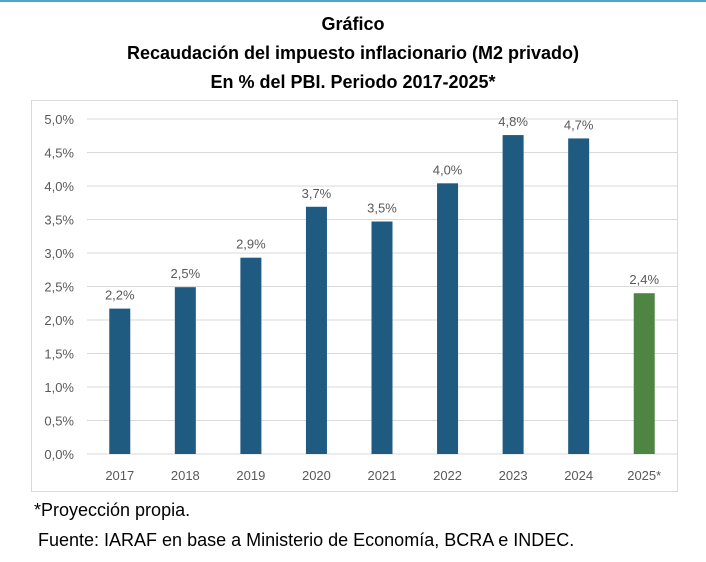  Describe the element at coordinates (353, 1) in the screenshot. I see `top-accent-rule` at that location.